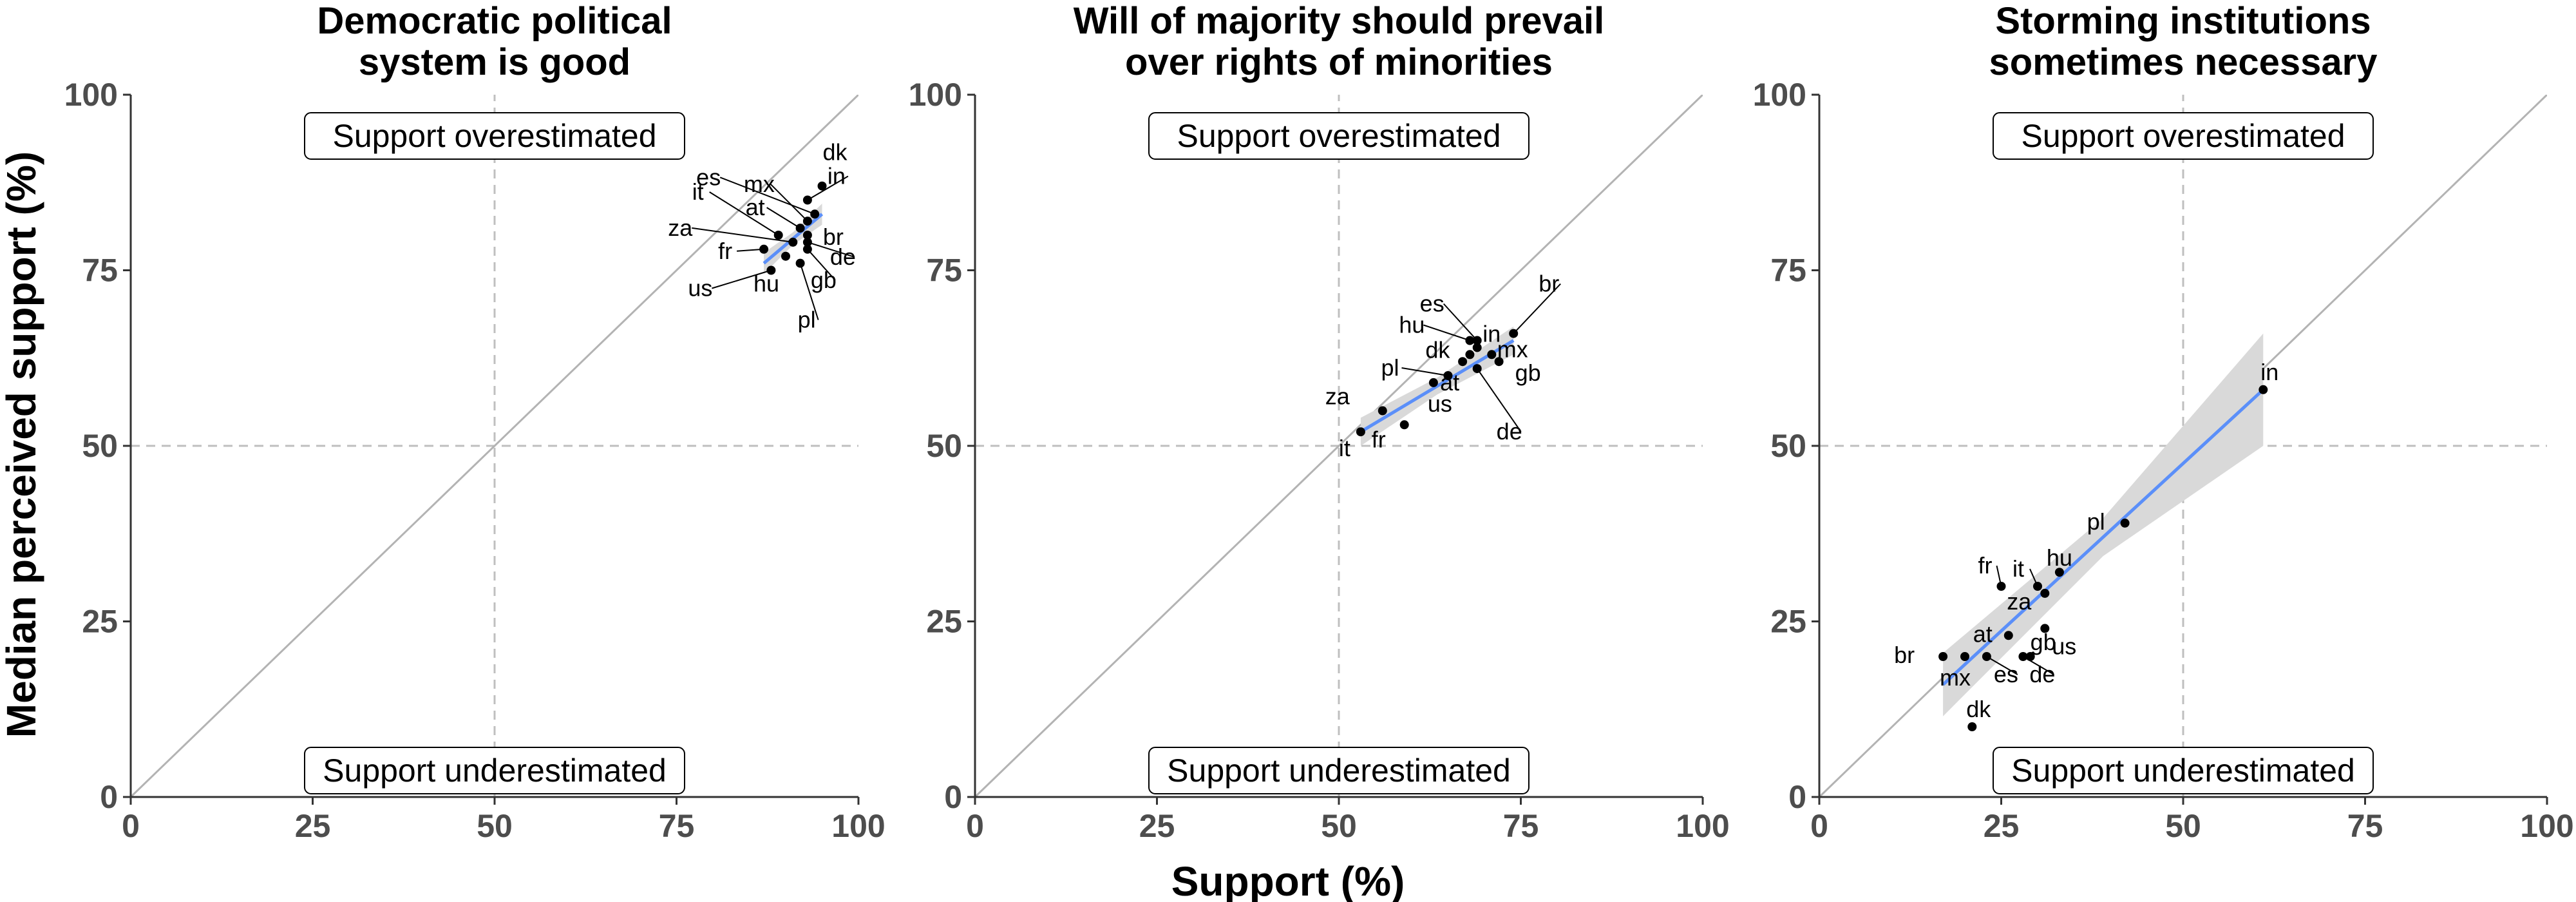  What do you see at coordinates (700, 288) in the screenshot?
I see `point-label-us: us` at bounding box center [700, 288].